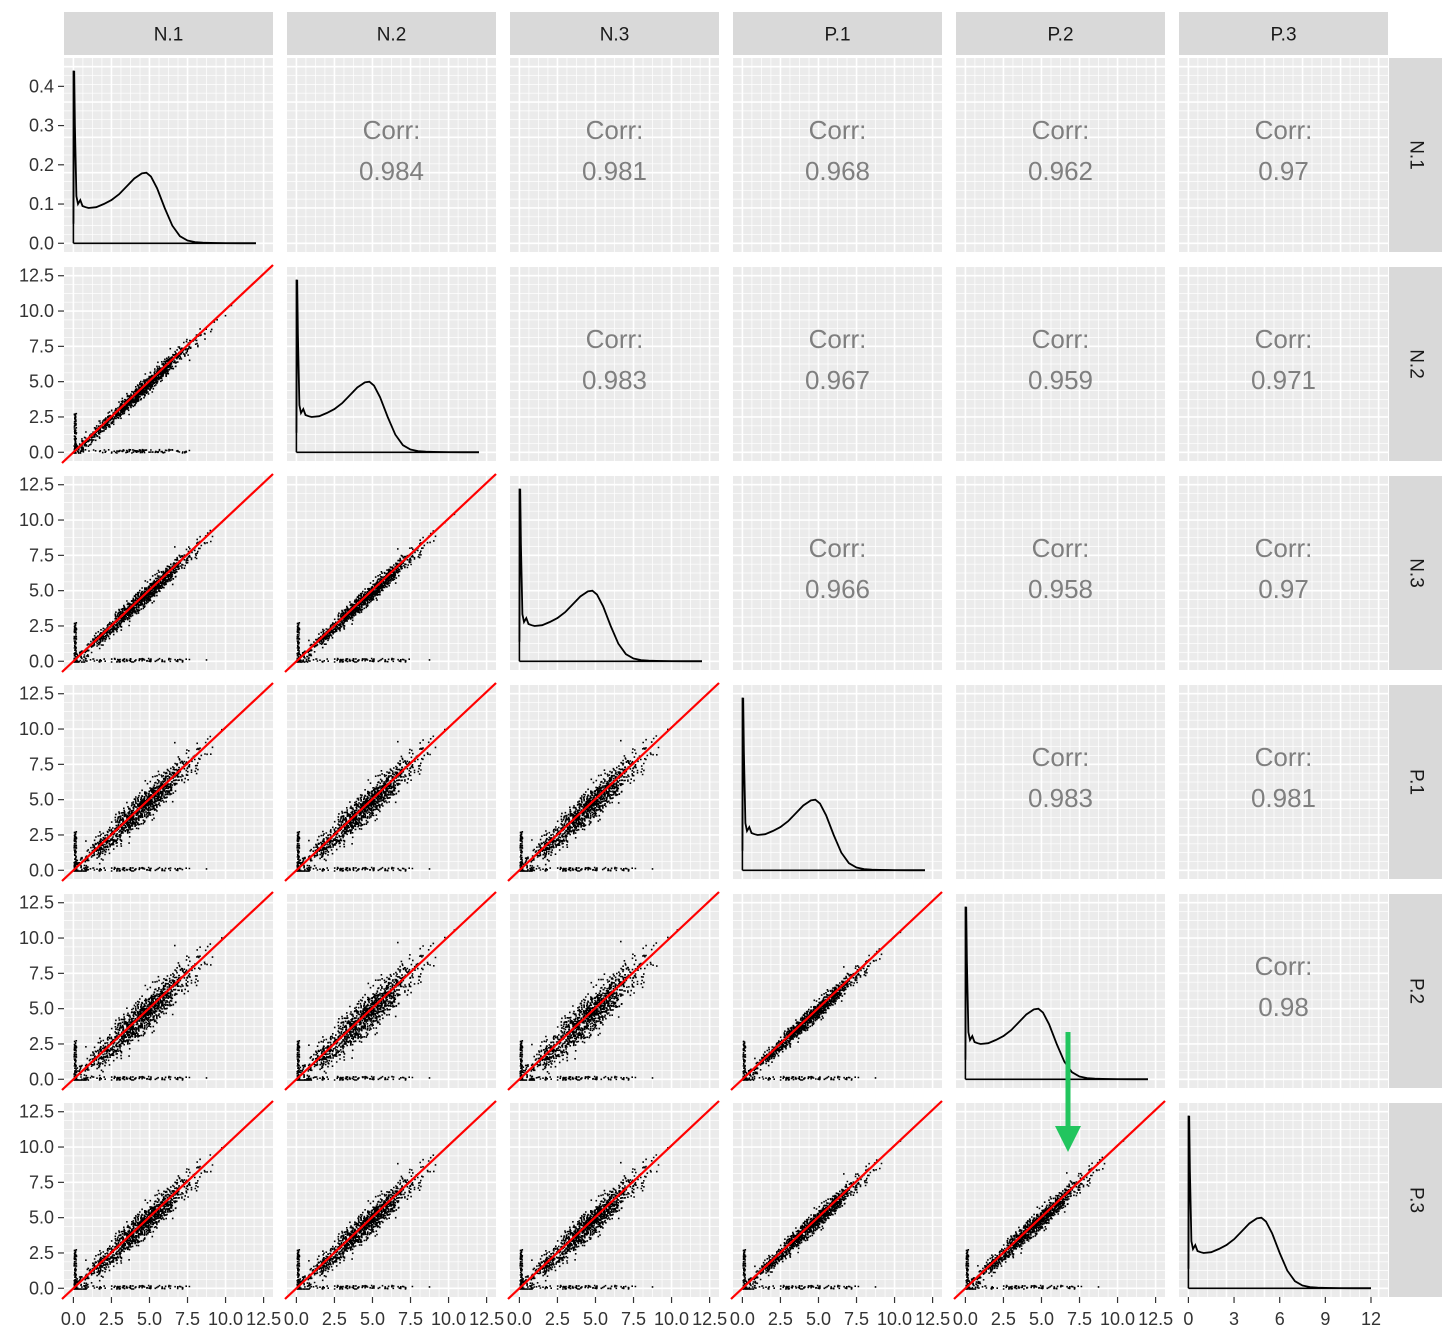 The image size is (1442, 1340). What do you see at coordinates (168, 155) in the screenshot?
I see `panel-N.1-N.1` at bounding box center [168, 155].